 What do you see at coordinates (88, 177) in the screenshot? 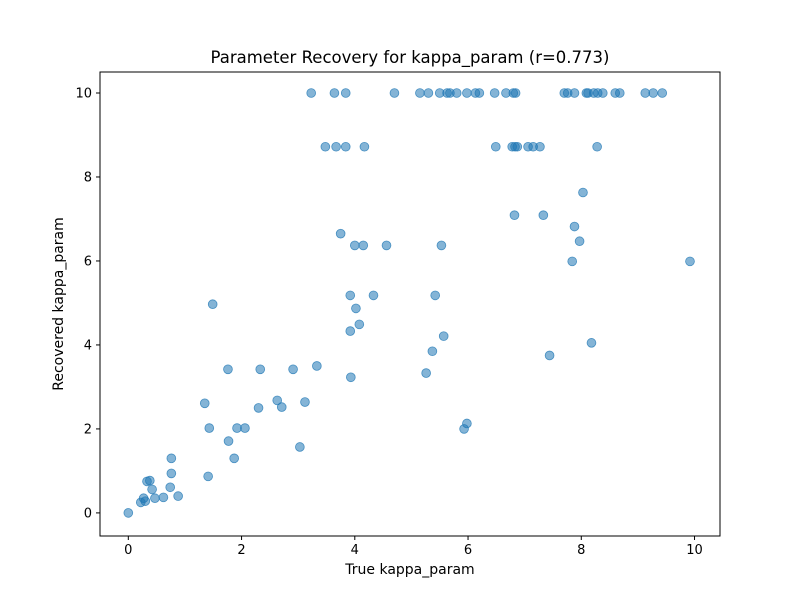
I see `y-tick-label: 8` at bounding box center [88, 177].